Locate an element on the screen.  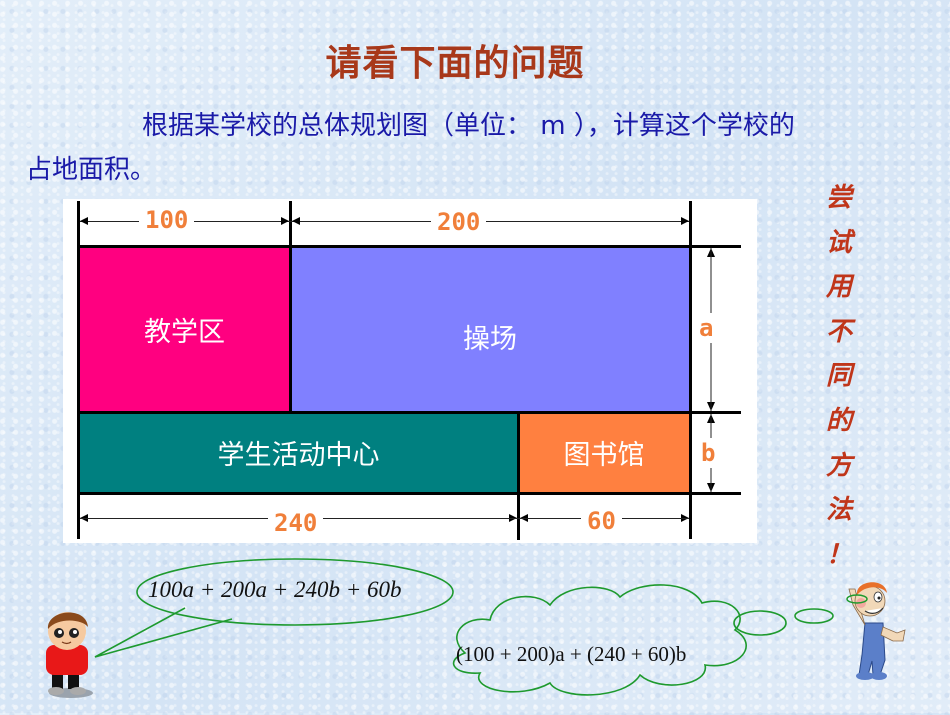
problem-statement: 根据某学校的总体规划图（单位： m ），计算这个学校的 占地面积。 is located at coordinates (486, 148).